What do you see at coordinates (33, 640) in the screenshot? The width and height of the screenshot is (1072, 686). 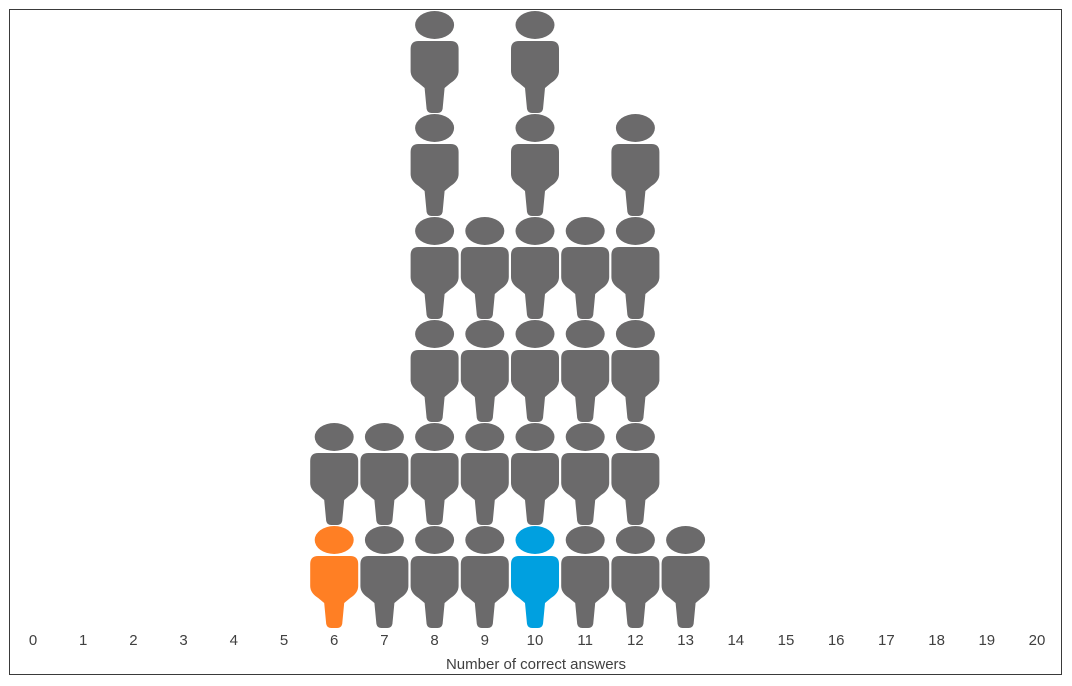 I see `x-tick-label: 0` at bounding box center [33, 640].